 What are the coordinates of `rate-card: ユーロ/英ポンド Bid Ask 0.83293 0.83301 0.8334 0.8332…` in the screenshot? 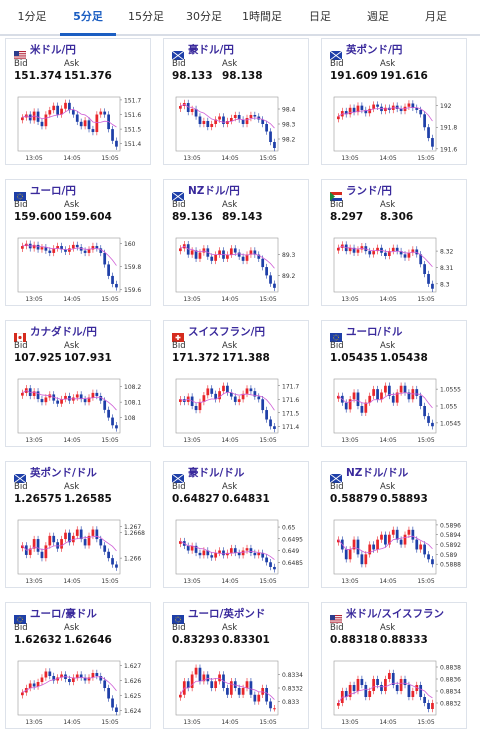 It's located at (236, 665).